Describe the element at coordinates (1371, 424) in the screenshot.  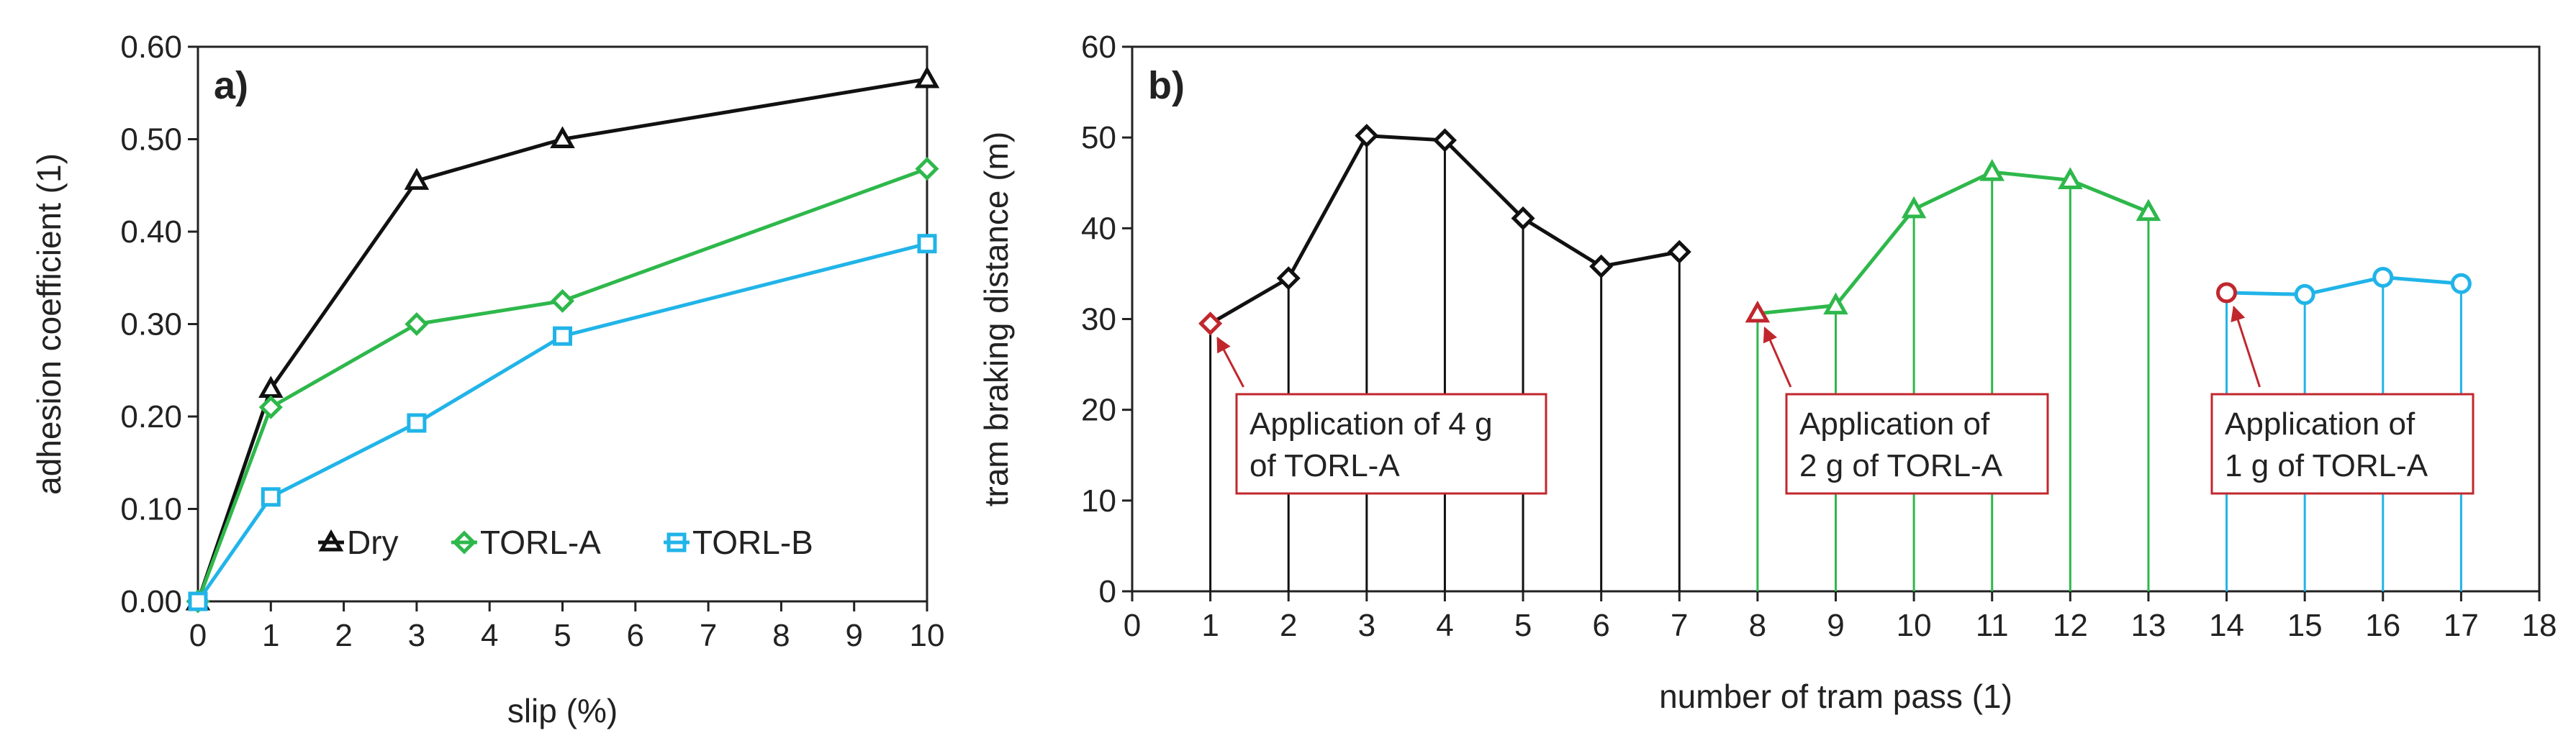
I see `annotation-text: Application of 4 g` at that location.